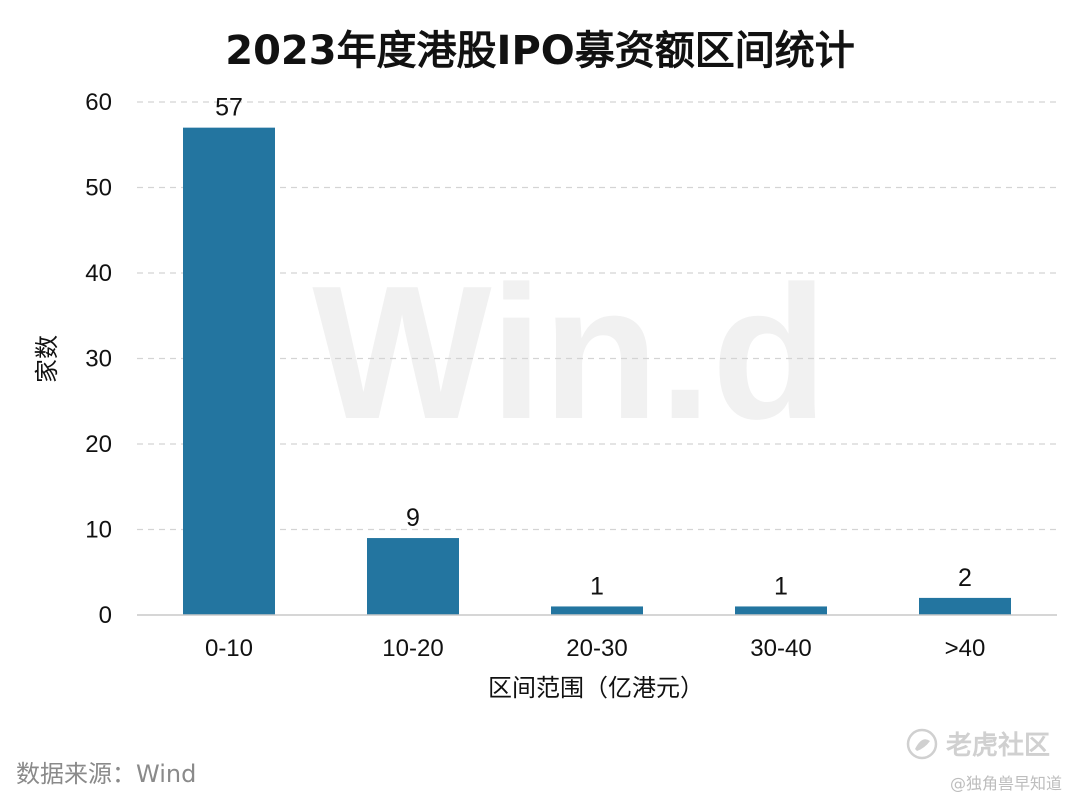  I want to click on x-tick-label: 30-40, so click(780, 648).